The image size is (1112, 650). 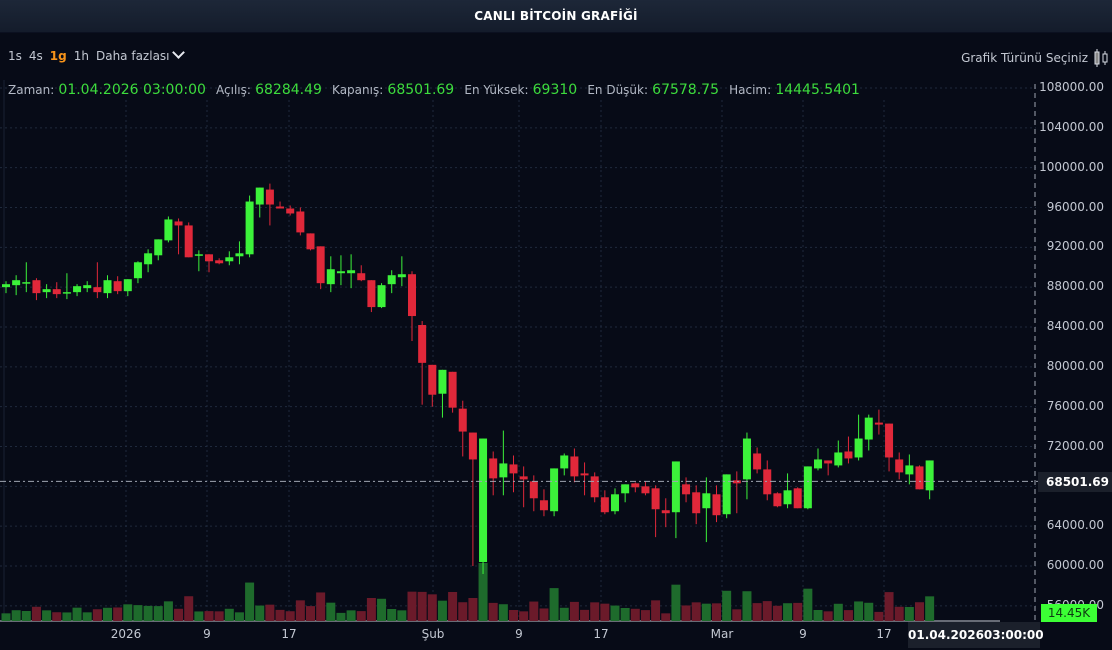 I want to click on y-tick-label: 96000.00, so click(x=1075, y=206).